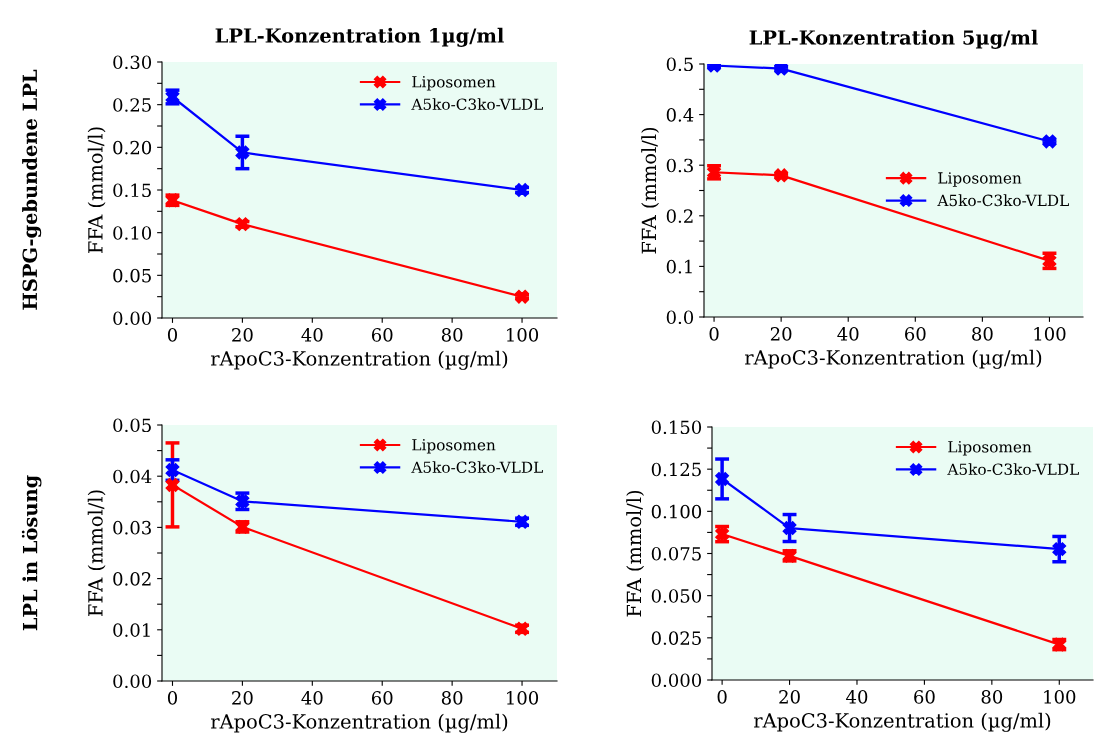 This screenshot has height=749, width=1108. Describe the element at coordinates (132, 527) in the screenshot. I see `y-tick-label: 0.03` at that location.